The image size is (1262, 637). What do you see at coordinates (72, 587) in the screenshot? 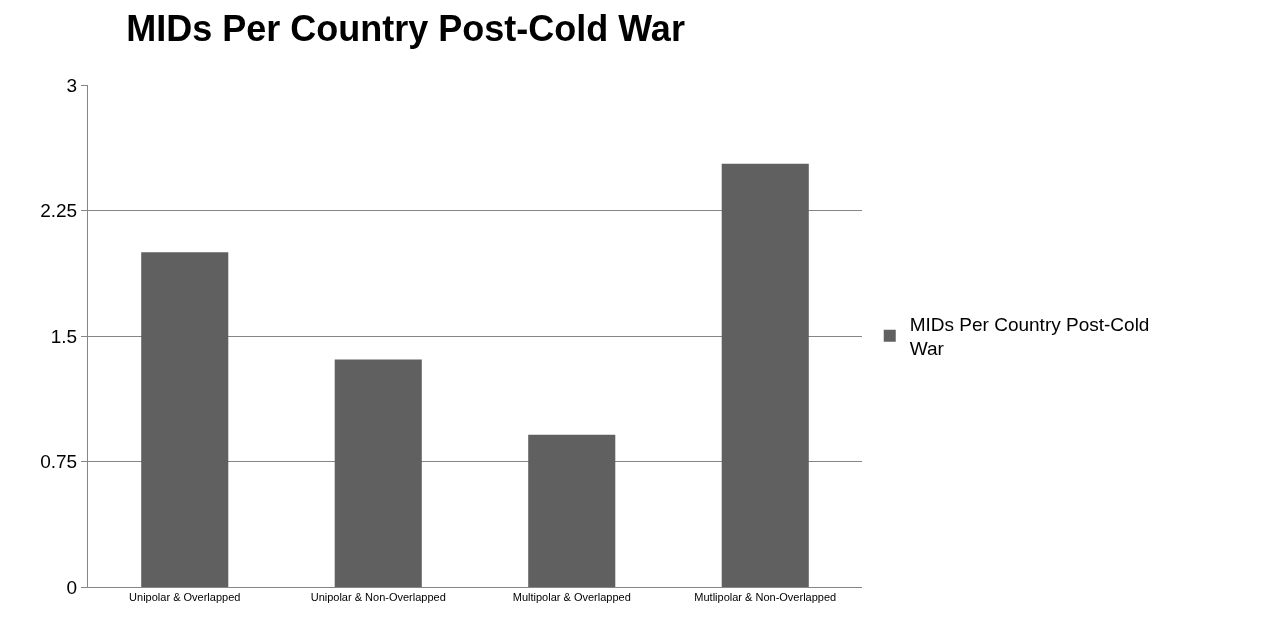
I see `y-tick-label: 0` at bounding box center [72, 587].